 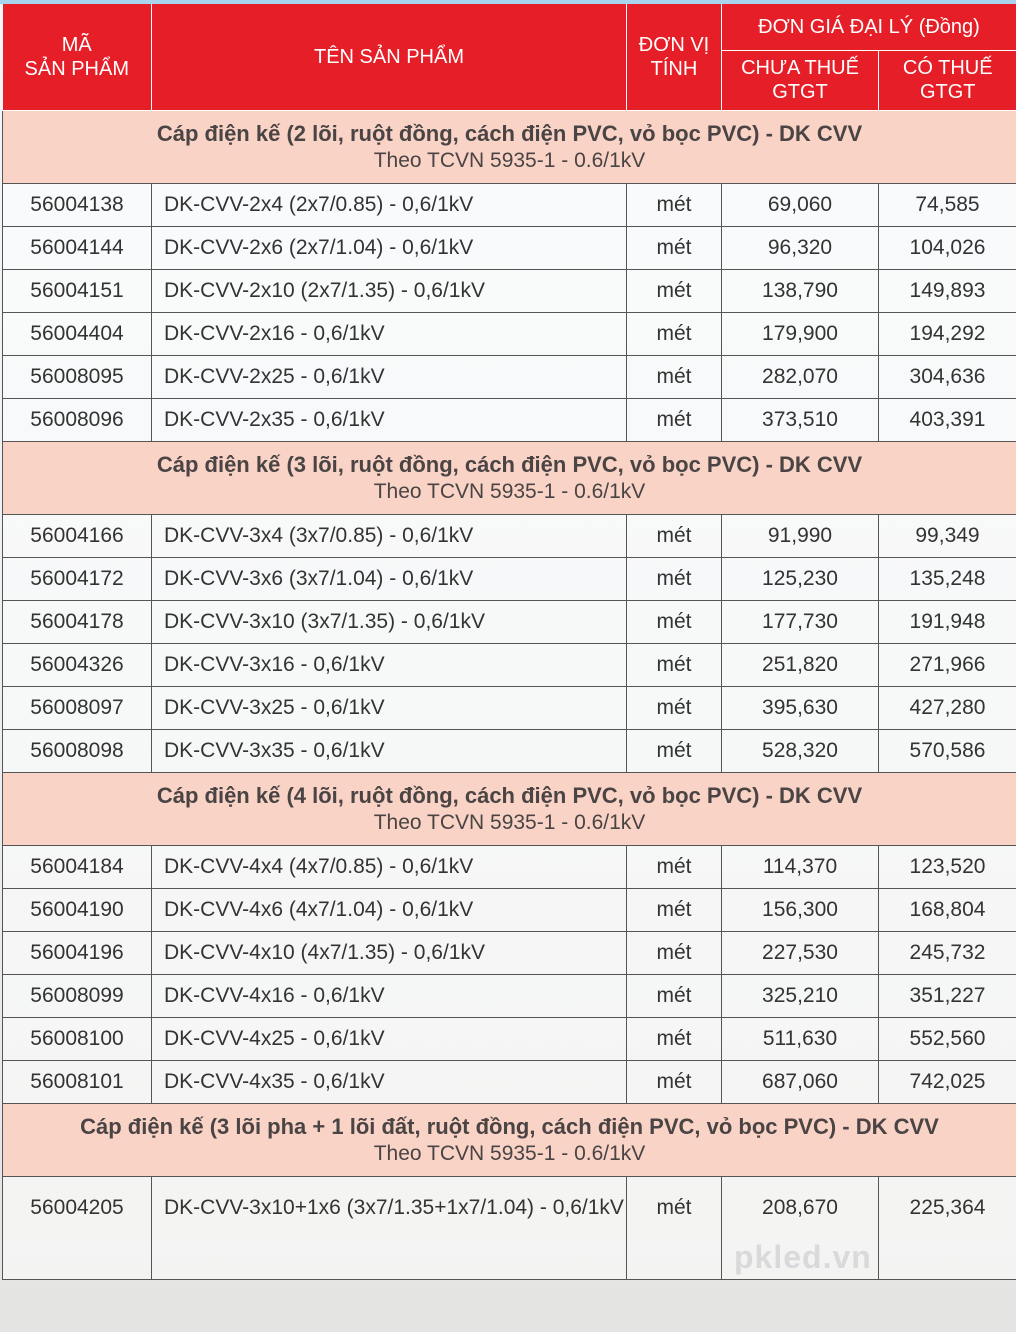 What do you see at coordinates (389, 204) in the screenshot?
I see `product-name: DK-CVV-2x4 (2x7/0.85) - 0,6/1kV` at bounding box center [389, 204].